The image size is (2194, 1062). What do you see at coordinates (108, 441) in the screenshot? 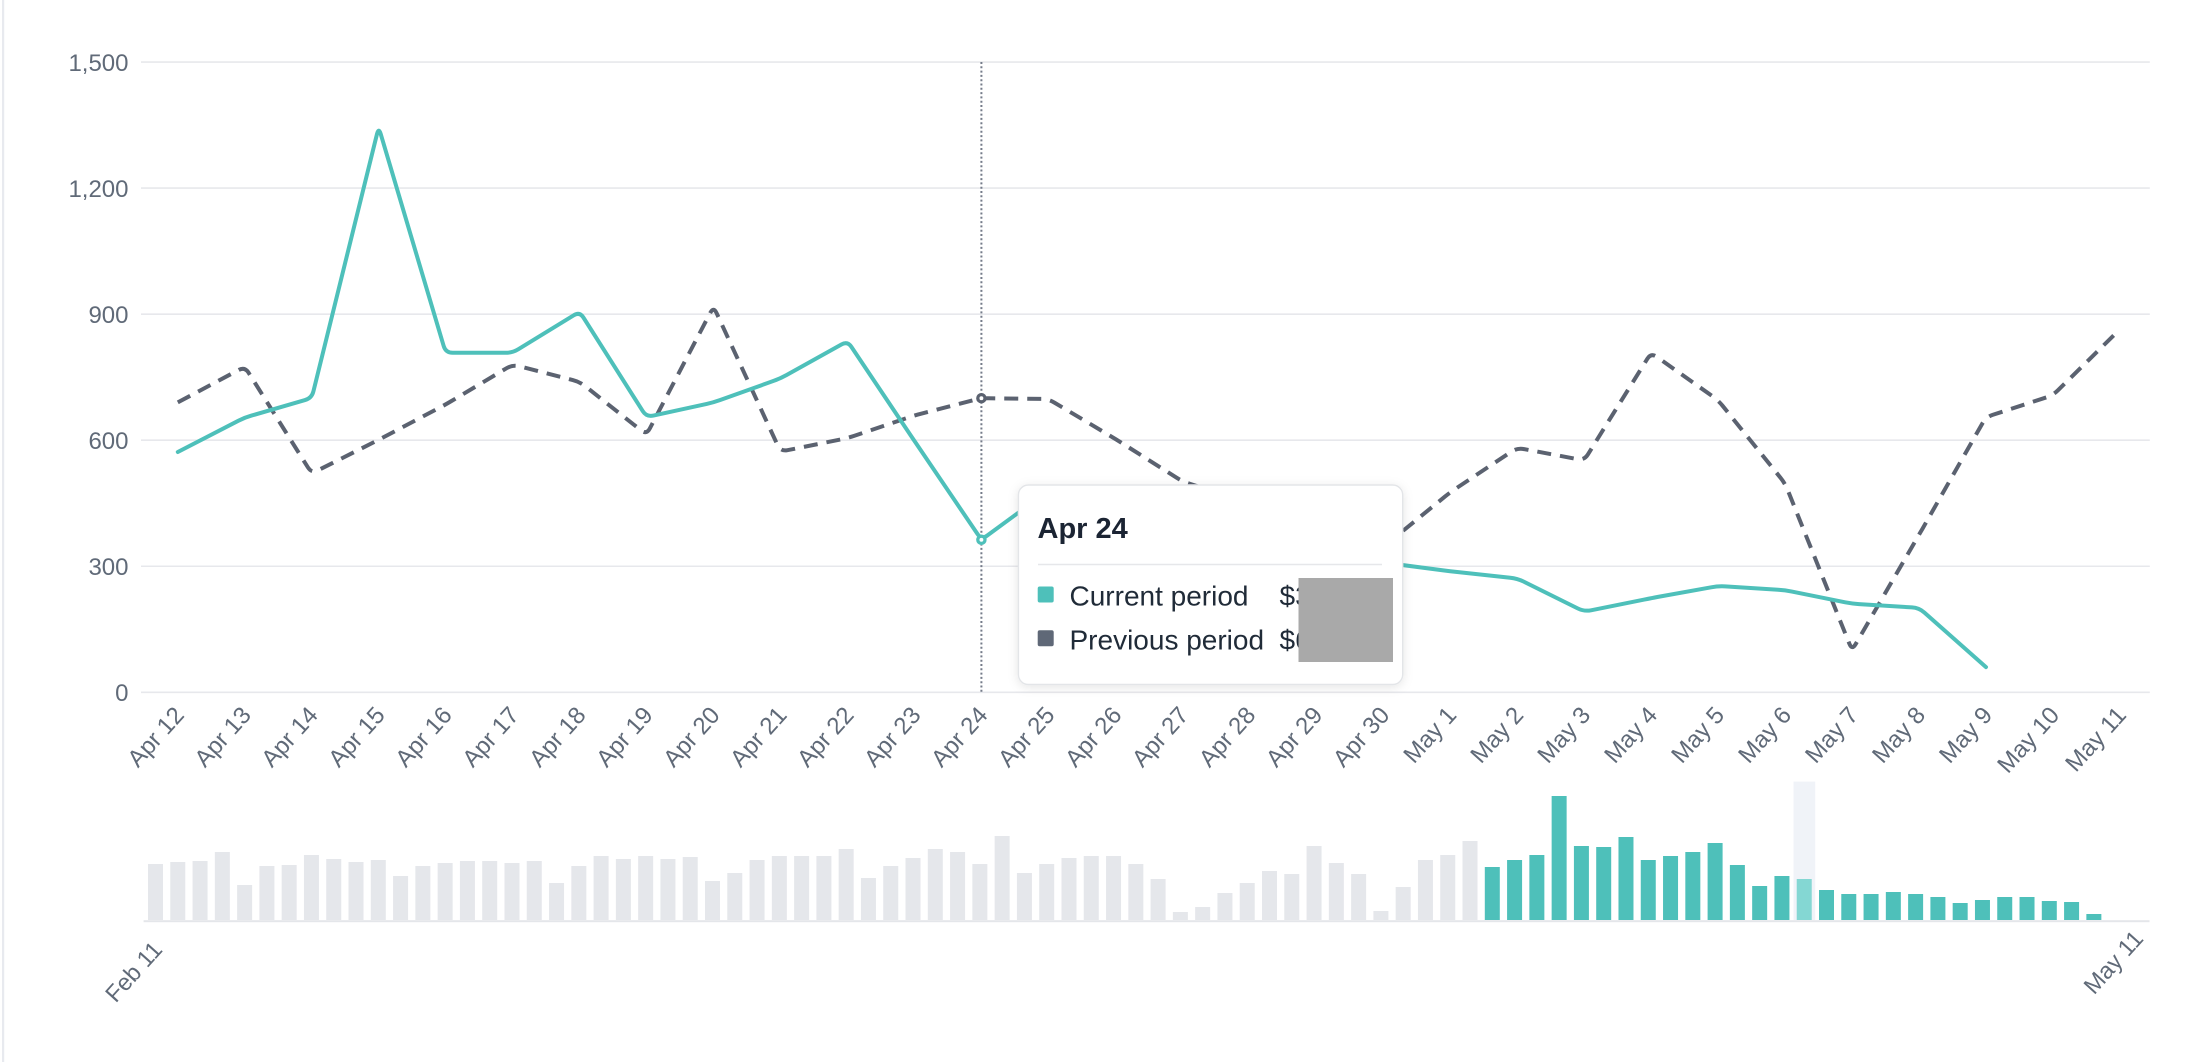
I see `svg-text: 600` at bounding box center [108, 441].